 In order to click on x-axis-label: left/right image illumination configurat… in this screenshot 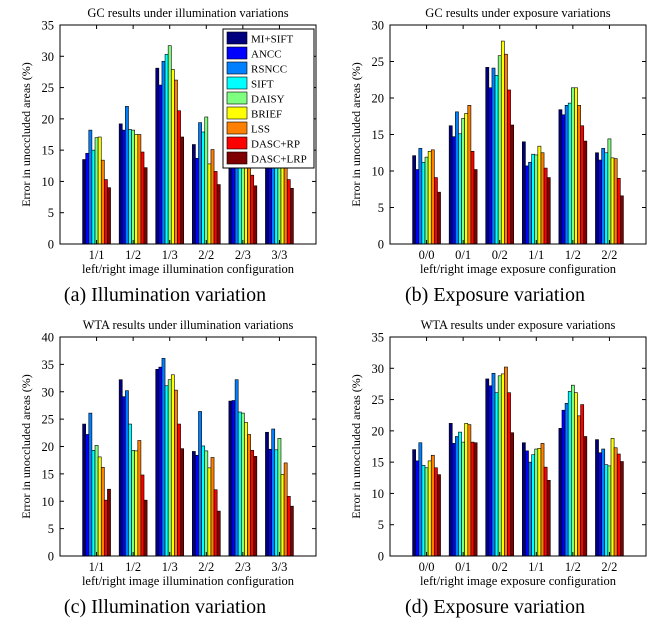, I will do `click(188, 269)`.